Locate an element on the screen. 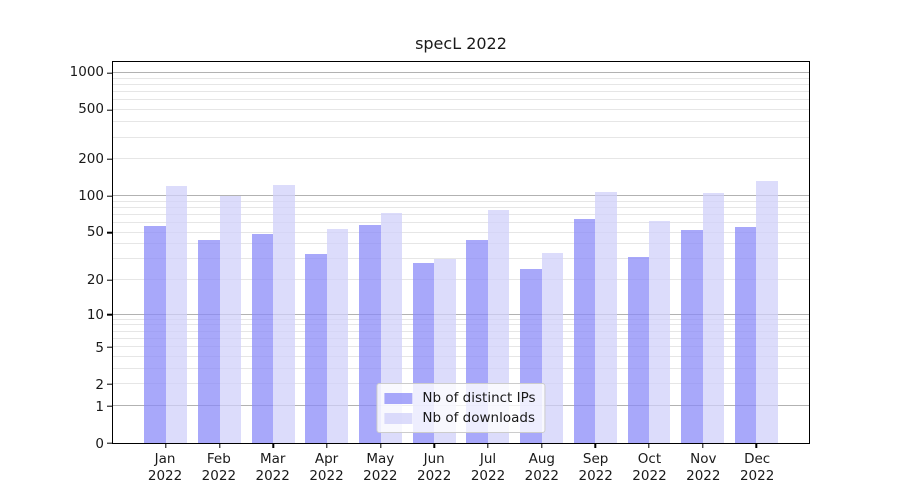  chart-title: specL 2022 is located at coordinates (461, 43).